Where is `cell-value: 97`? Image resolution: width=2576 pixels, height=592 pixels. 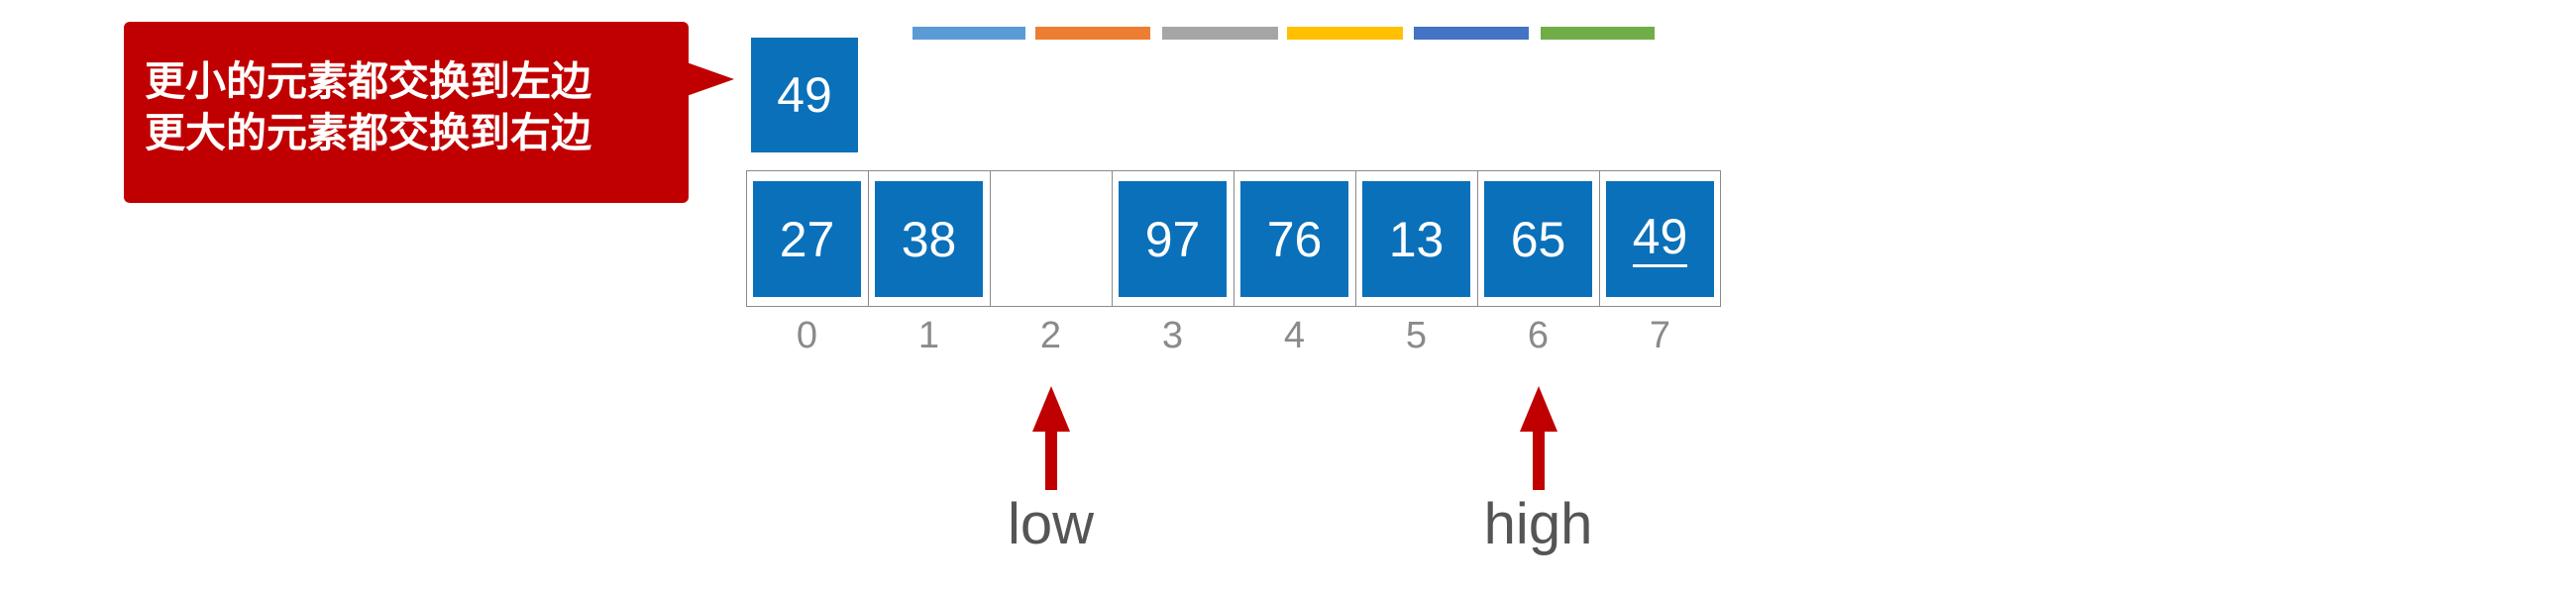
cell-value: 97 is located at coordinates (1172, 239).